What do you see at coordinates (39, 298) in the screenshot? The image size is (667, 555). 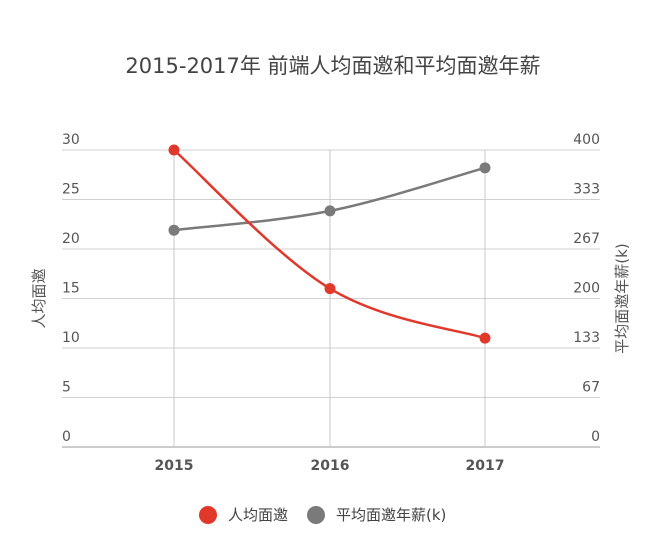 I see `y-left-axis-title: 人均面邀` at bounding box center [39, 298].